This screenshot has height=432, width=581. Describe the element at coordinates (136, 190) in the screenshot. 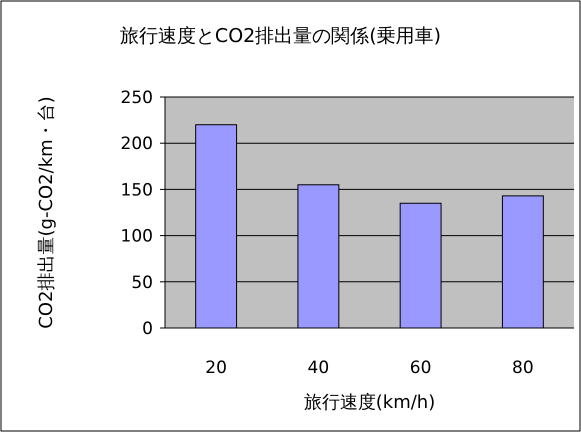

I see `y-tick-label: 150` at that location.